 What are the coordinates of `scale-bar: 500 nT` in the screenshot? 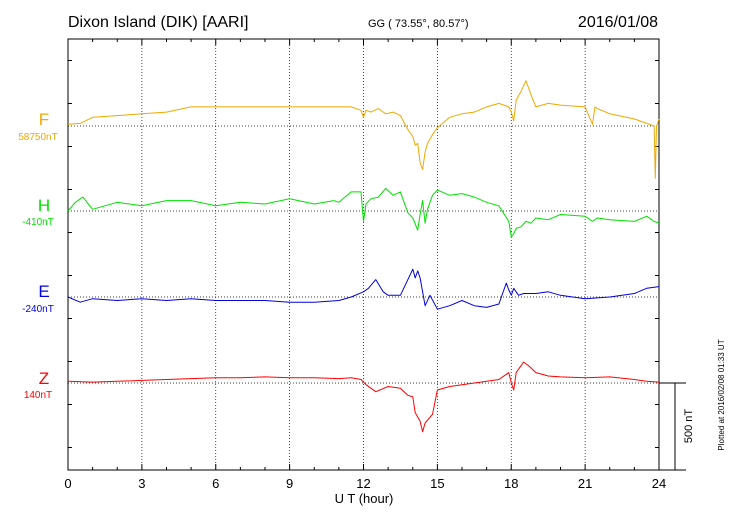 It's located at (677, 426).